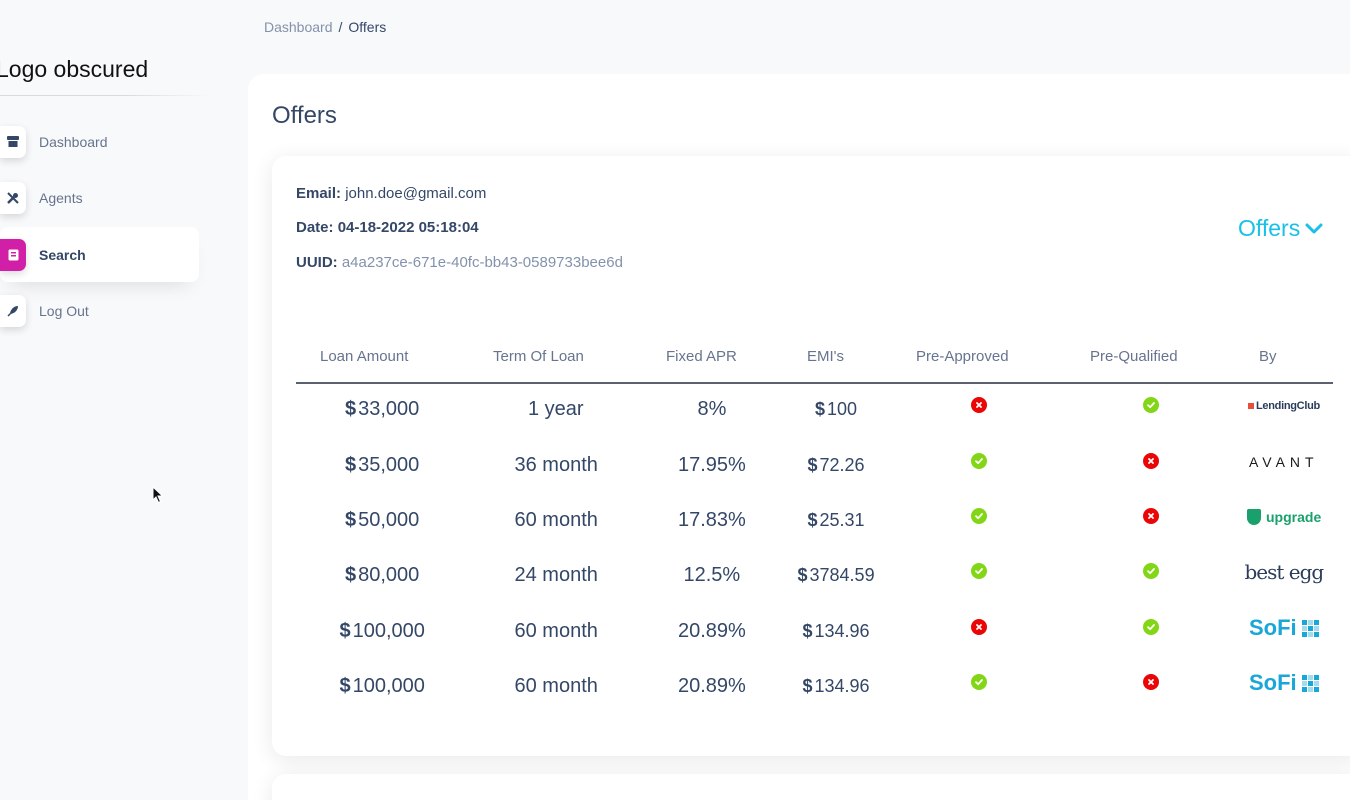 The width and height of the screenshot is (1350, 800). What do you see at coordinates (13, 310) in the screenshot?
I see `rocket-icon` at bounding box center [13, 310].